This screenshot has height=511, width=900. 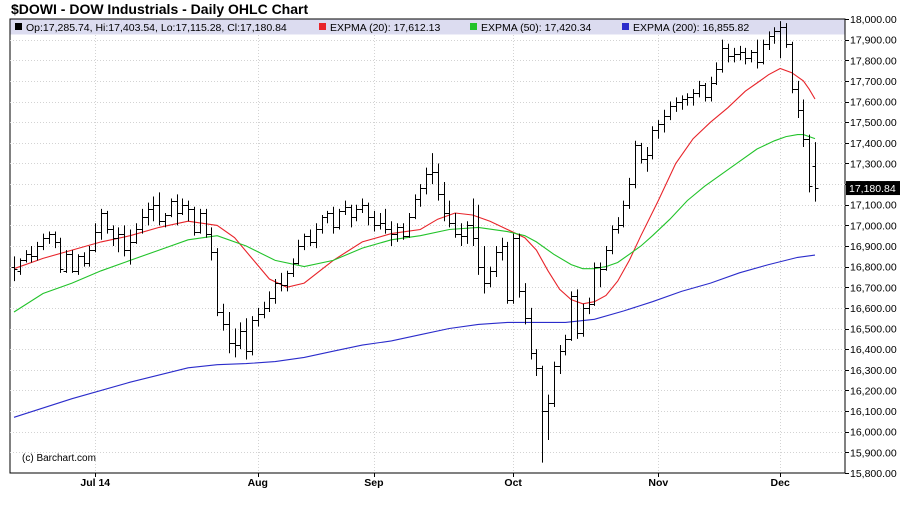 What do you see at coordinates (873, 474) in the screenshot?
I see `y-tick-label: 15,800.00` at bounding box center [873, 474].